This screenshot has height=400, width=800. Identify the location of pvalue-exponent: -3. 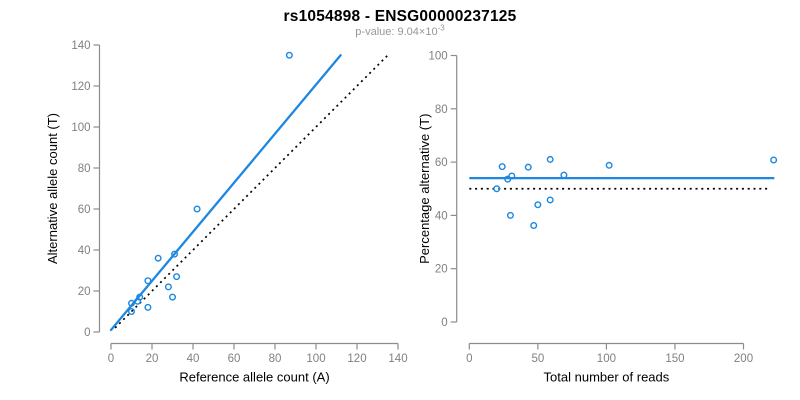
(441, 28).